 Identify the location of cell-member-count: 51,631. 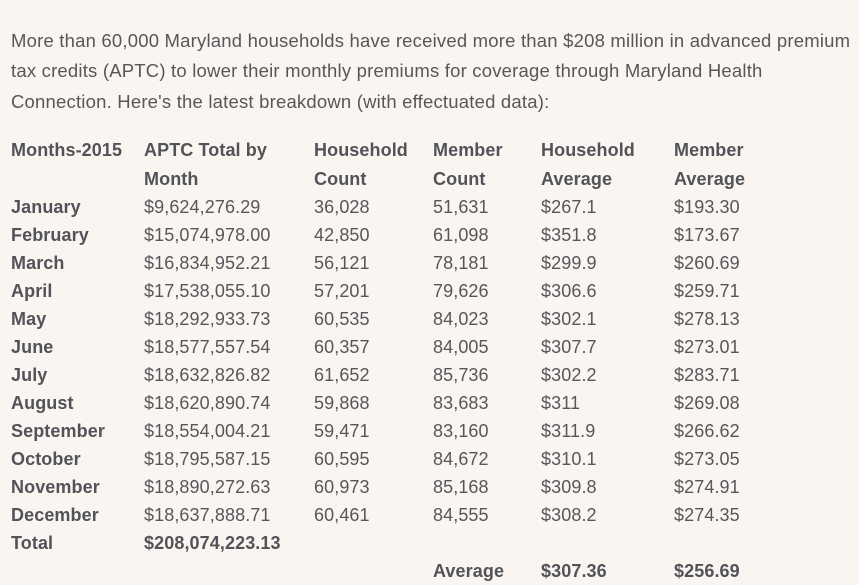
(461, 207).